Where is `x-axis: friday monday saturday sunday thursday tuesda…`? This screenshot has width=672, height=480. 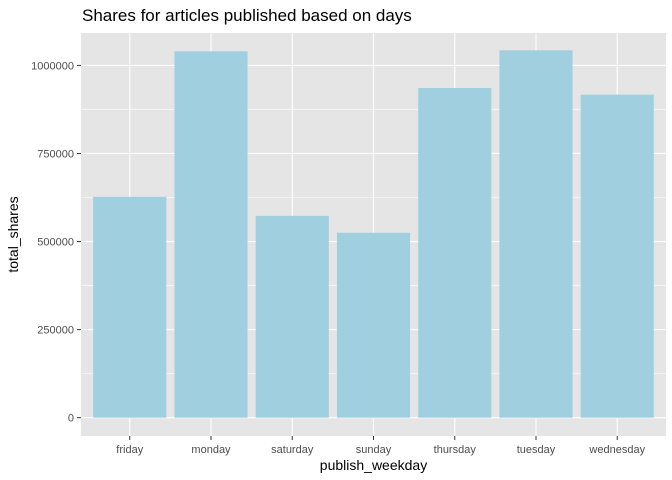
x-axis: friday monday saturday sunday thursday tuesda… is located at coordinates (381, 446).